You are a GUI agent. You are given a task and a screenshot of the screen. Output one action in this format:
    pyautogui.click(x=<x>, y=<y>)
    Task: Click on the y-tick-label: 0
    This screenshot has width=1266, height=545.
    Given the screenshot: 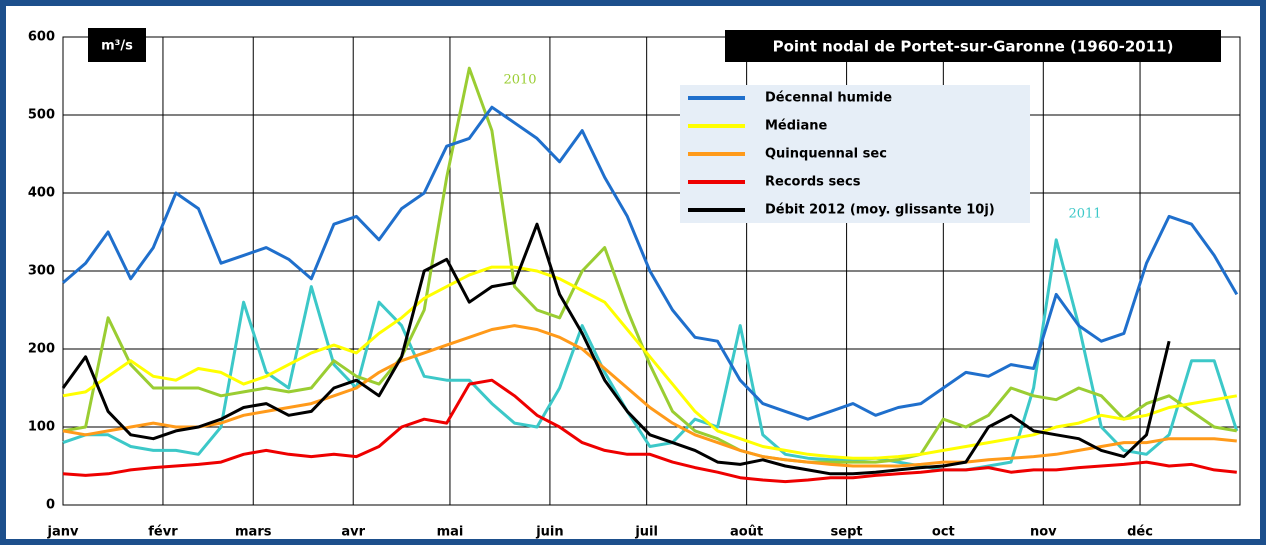 What is the action you would take?
    pyautogui.click(x=50, y=505)
    